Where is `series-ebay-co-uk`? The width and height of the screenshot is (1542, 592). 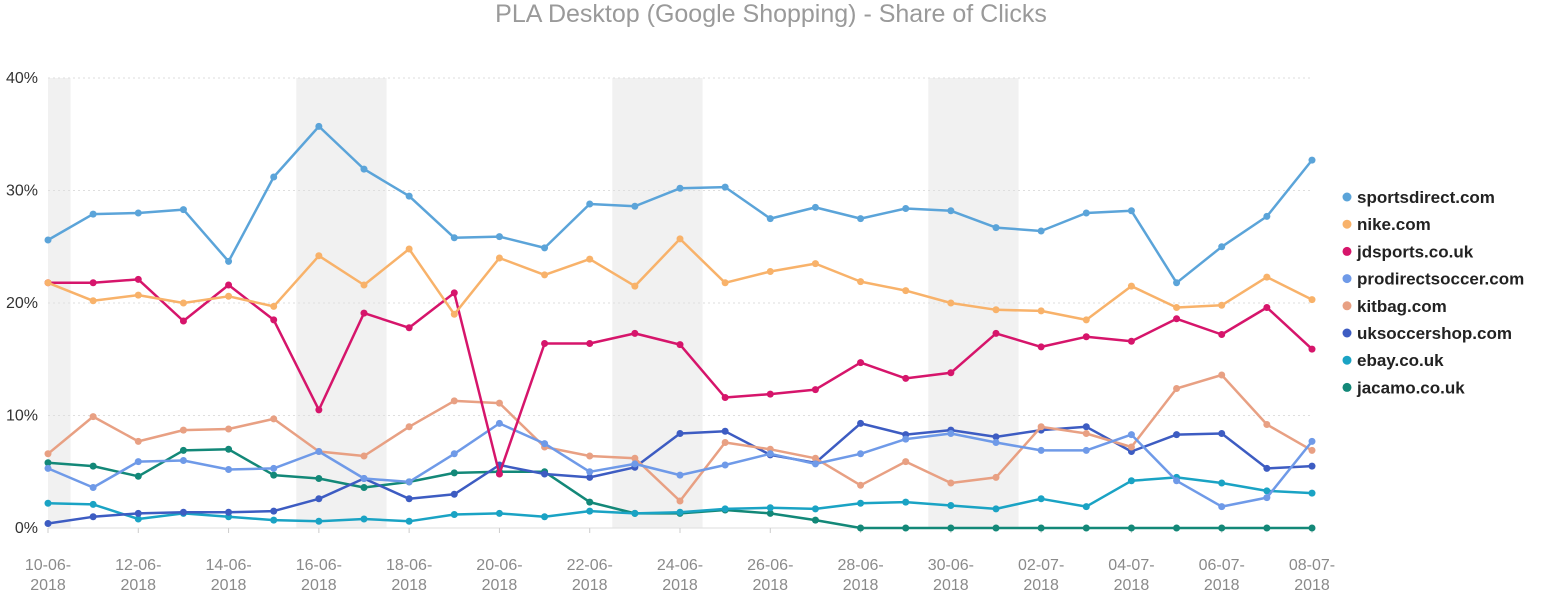
series-ebay-co-uk is located at coordinates (680, 499).